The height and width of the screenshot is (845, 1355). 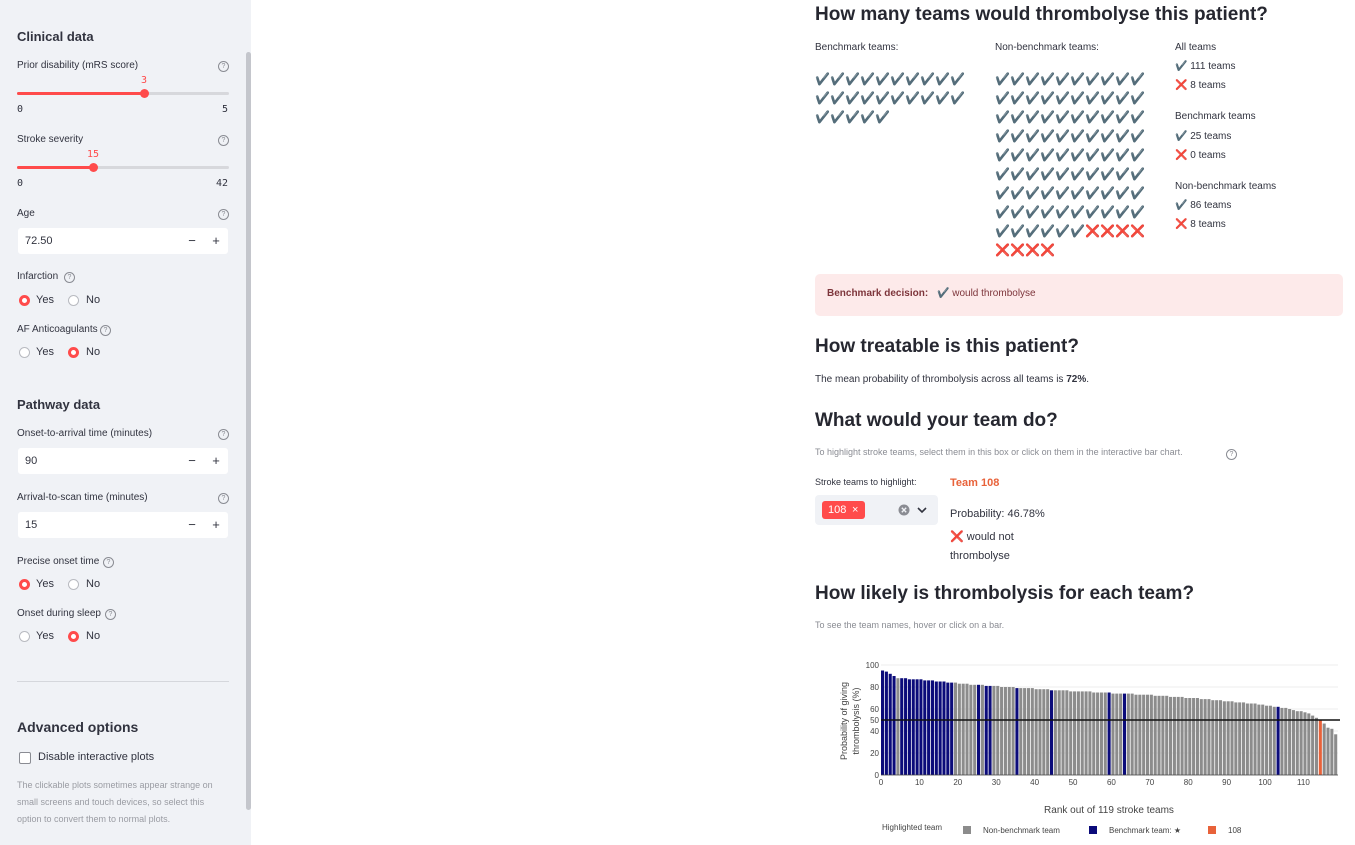 I want to click on disable-plots-checkbox, so click(x=25, y=758).